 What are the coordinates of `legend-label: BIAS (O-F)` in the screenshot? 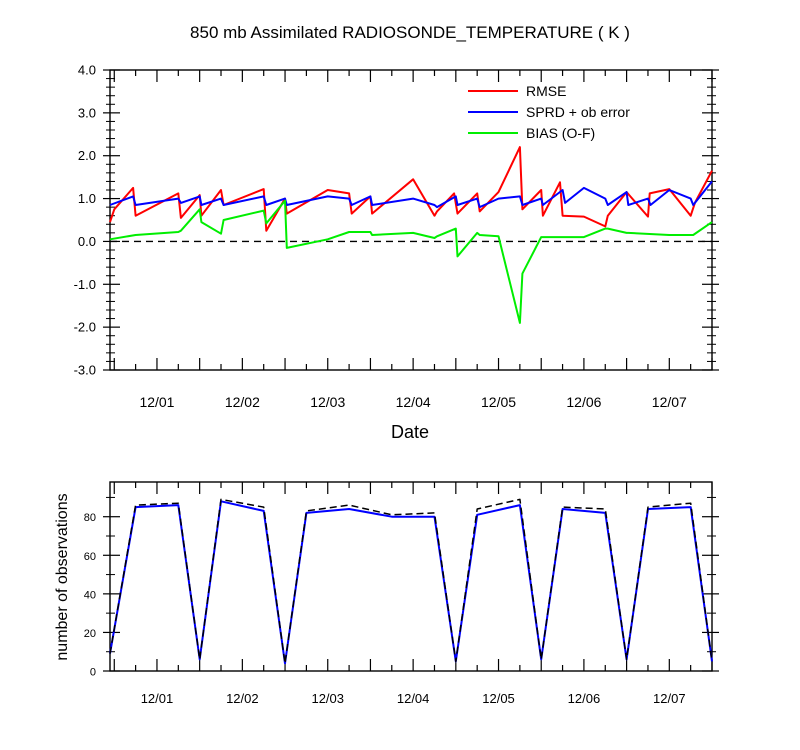 It's located at (560, 133).